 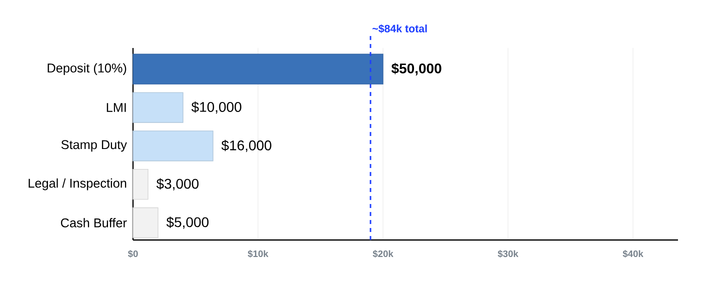 I want to click on x-tick-label: $10k, so click(x=258, y=254).